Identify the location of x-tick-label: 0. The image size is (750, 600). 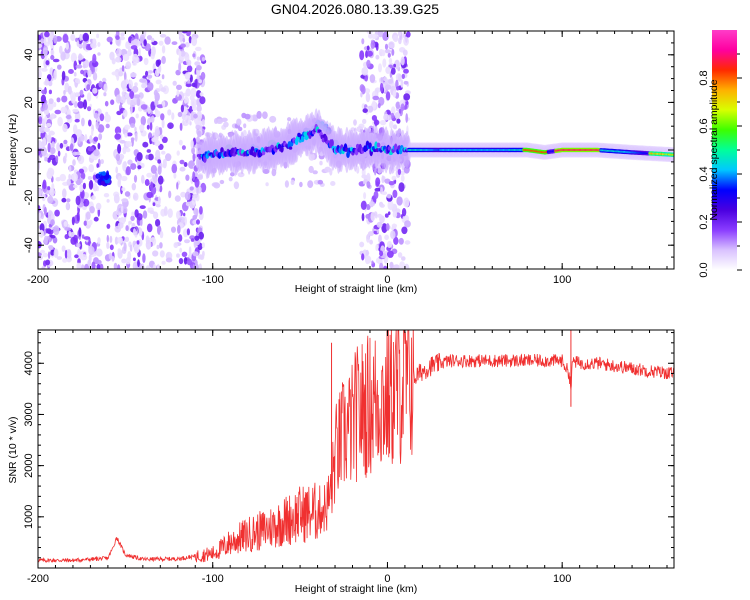
(387, 579).